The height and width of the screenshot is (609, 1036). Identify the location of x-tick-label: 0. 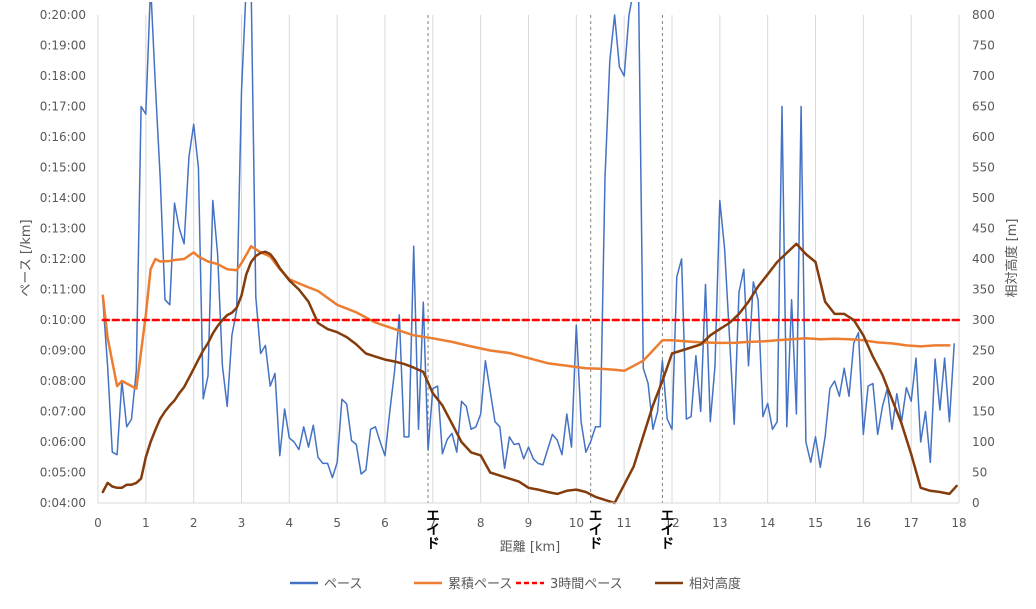
(98, 523).